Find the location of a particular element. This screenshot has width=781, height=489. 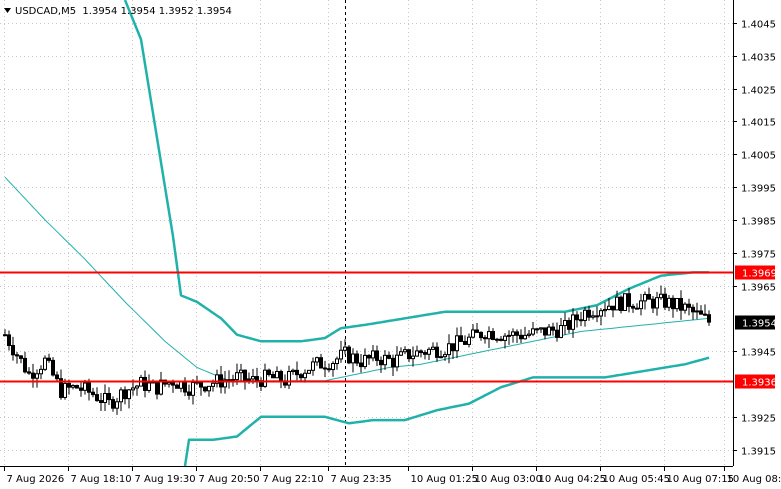

y-tick-label: 1.4025 is located at coordinates (758, 91).